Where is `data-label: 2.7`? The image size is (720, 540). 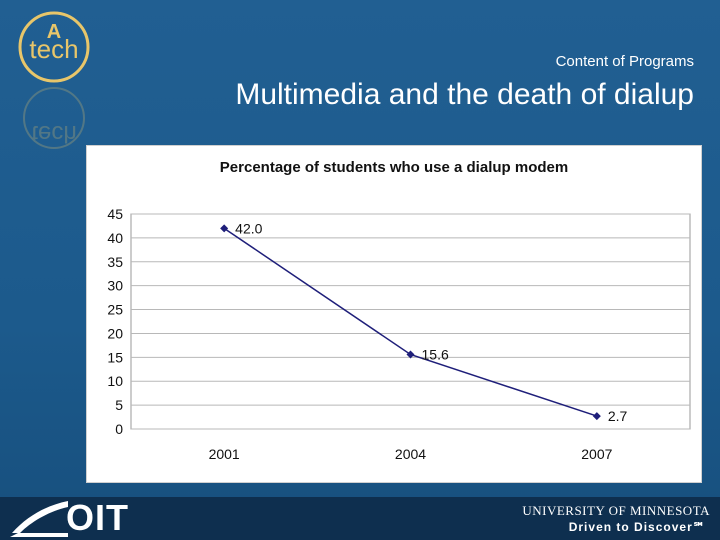
data-label: 2.7 is located at coordinates (618, 416).